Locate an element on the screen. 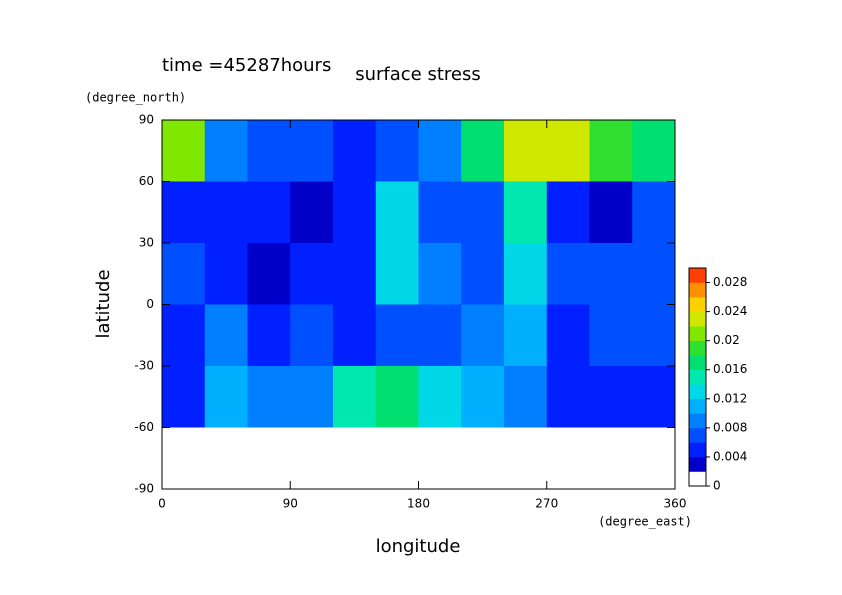 The image size is (842, 595). colorbar-tick-label: 0.024 is located at coordinates (730, 311).